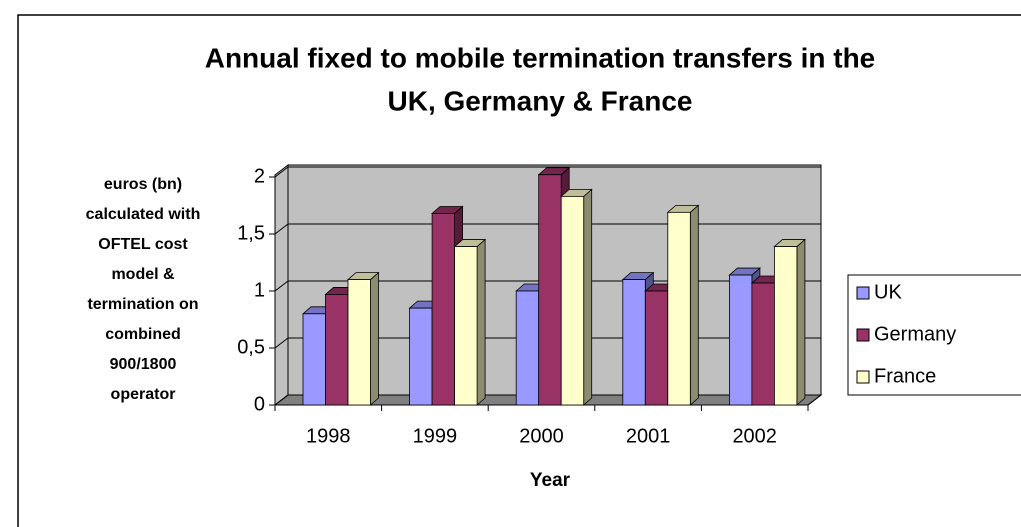  I want to click on y-tick-label: 1,5, so click(251, 233).